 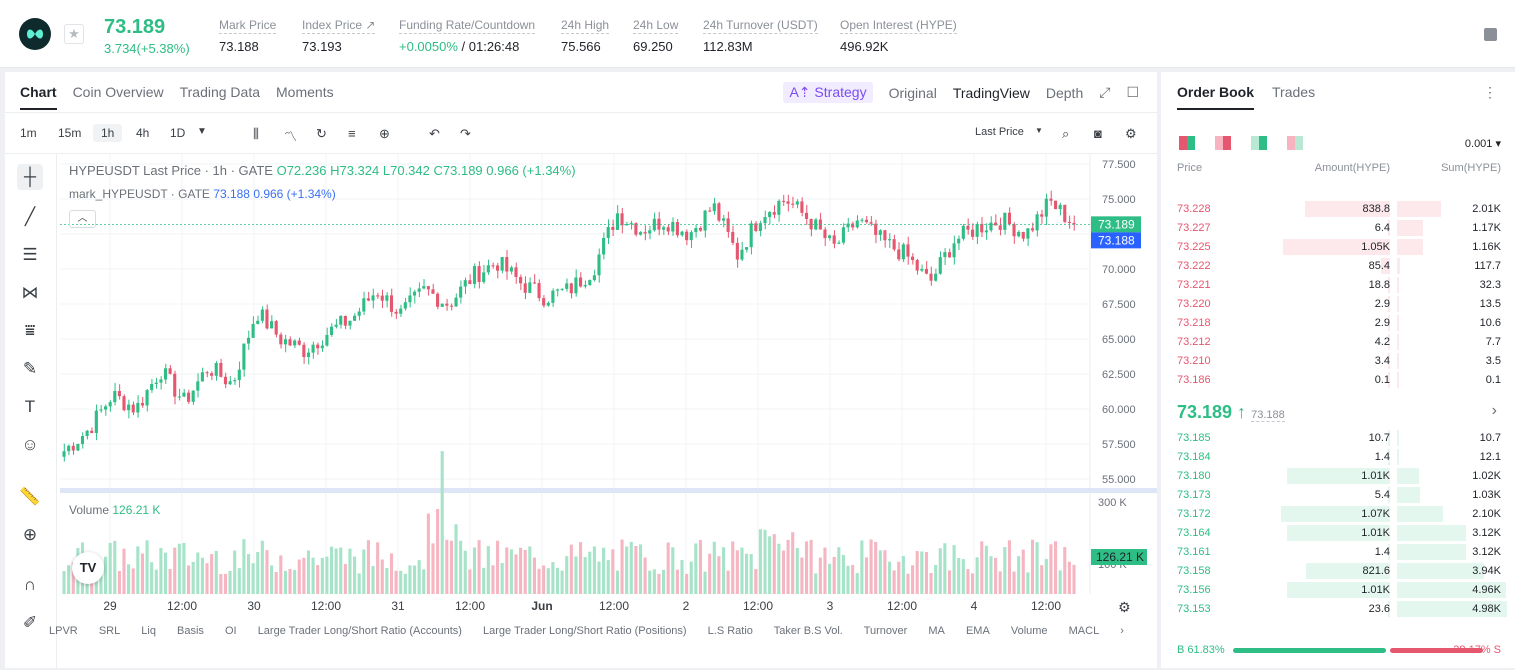 What do you see at coordinates (1294, 92) in the screenshot?
I see `tab-trades: Trades` at bounding box center [1294, 92].